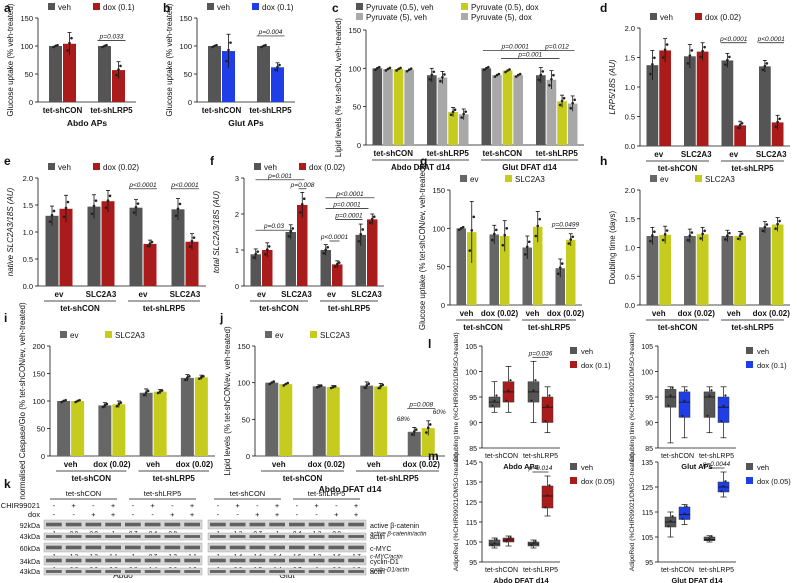  Describe the element at coordinates (630, 58) in the screenshot. I see `y-tick-label: 1.5` at that location.